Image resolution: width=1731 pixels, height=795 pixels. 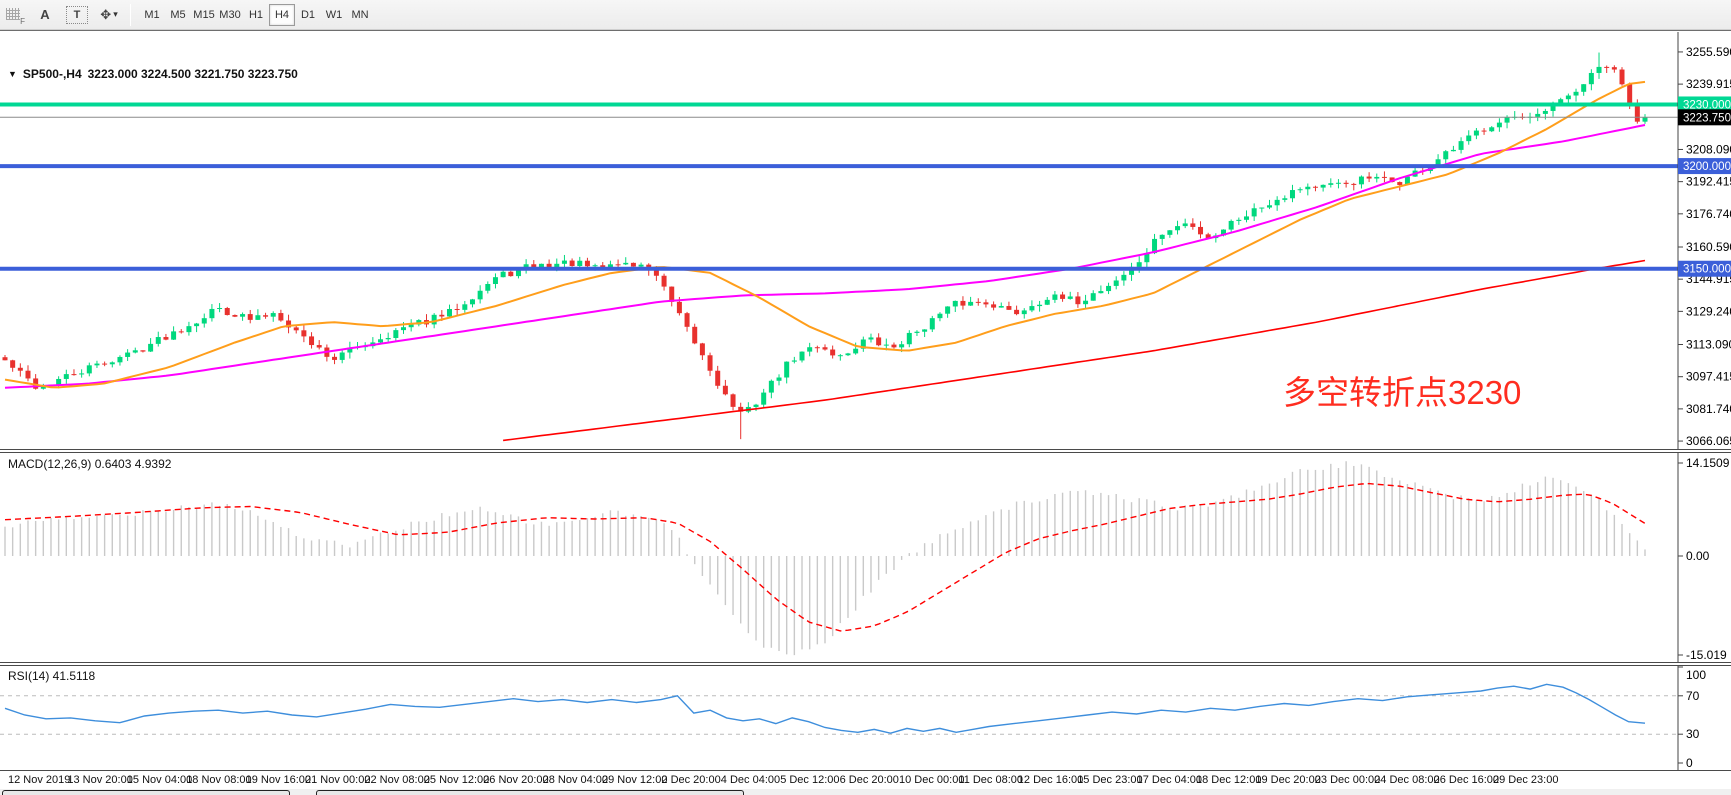 I want to click on time-axis-label: 23 Dec 00:00, so click(x=1347, y=780).